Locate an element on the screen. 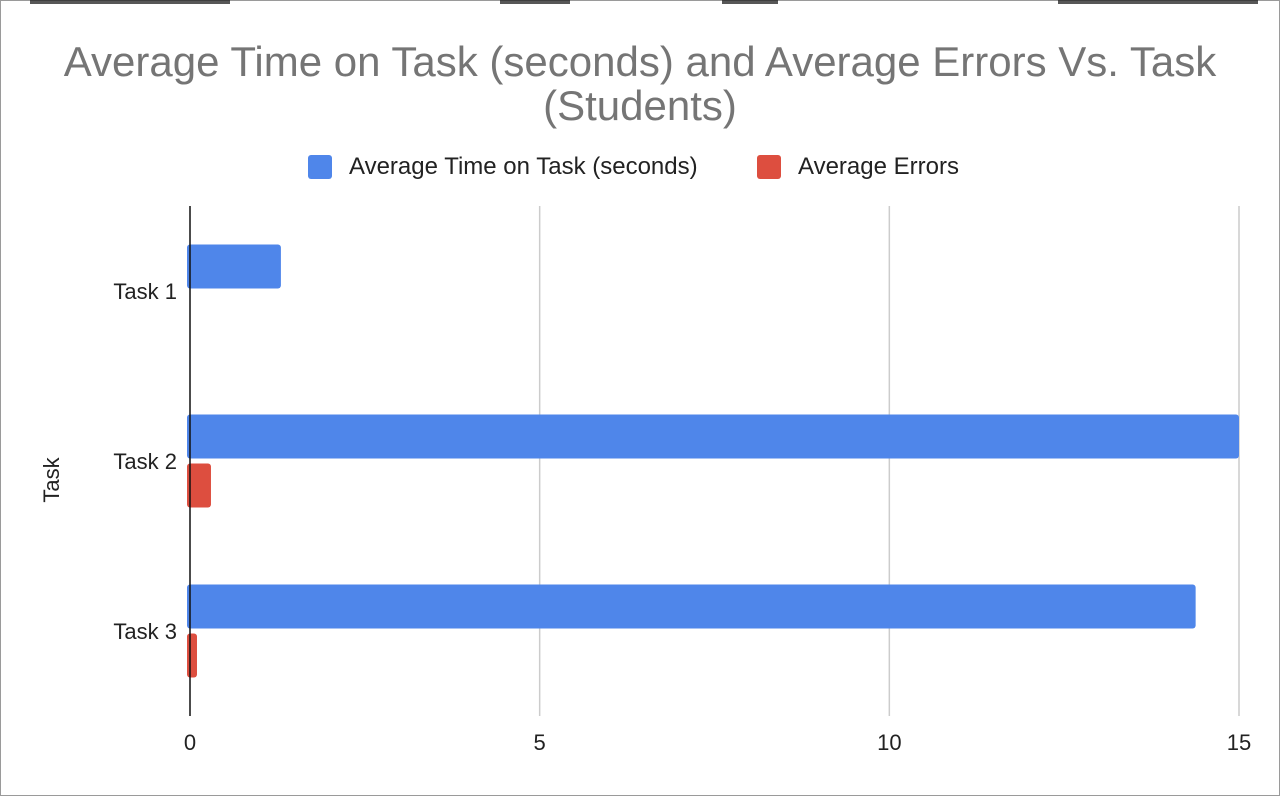 The image size is (1280, 796). legend-swatch-errors is located at coordinates (769, 167).